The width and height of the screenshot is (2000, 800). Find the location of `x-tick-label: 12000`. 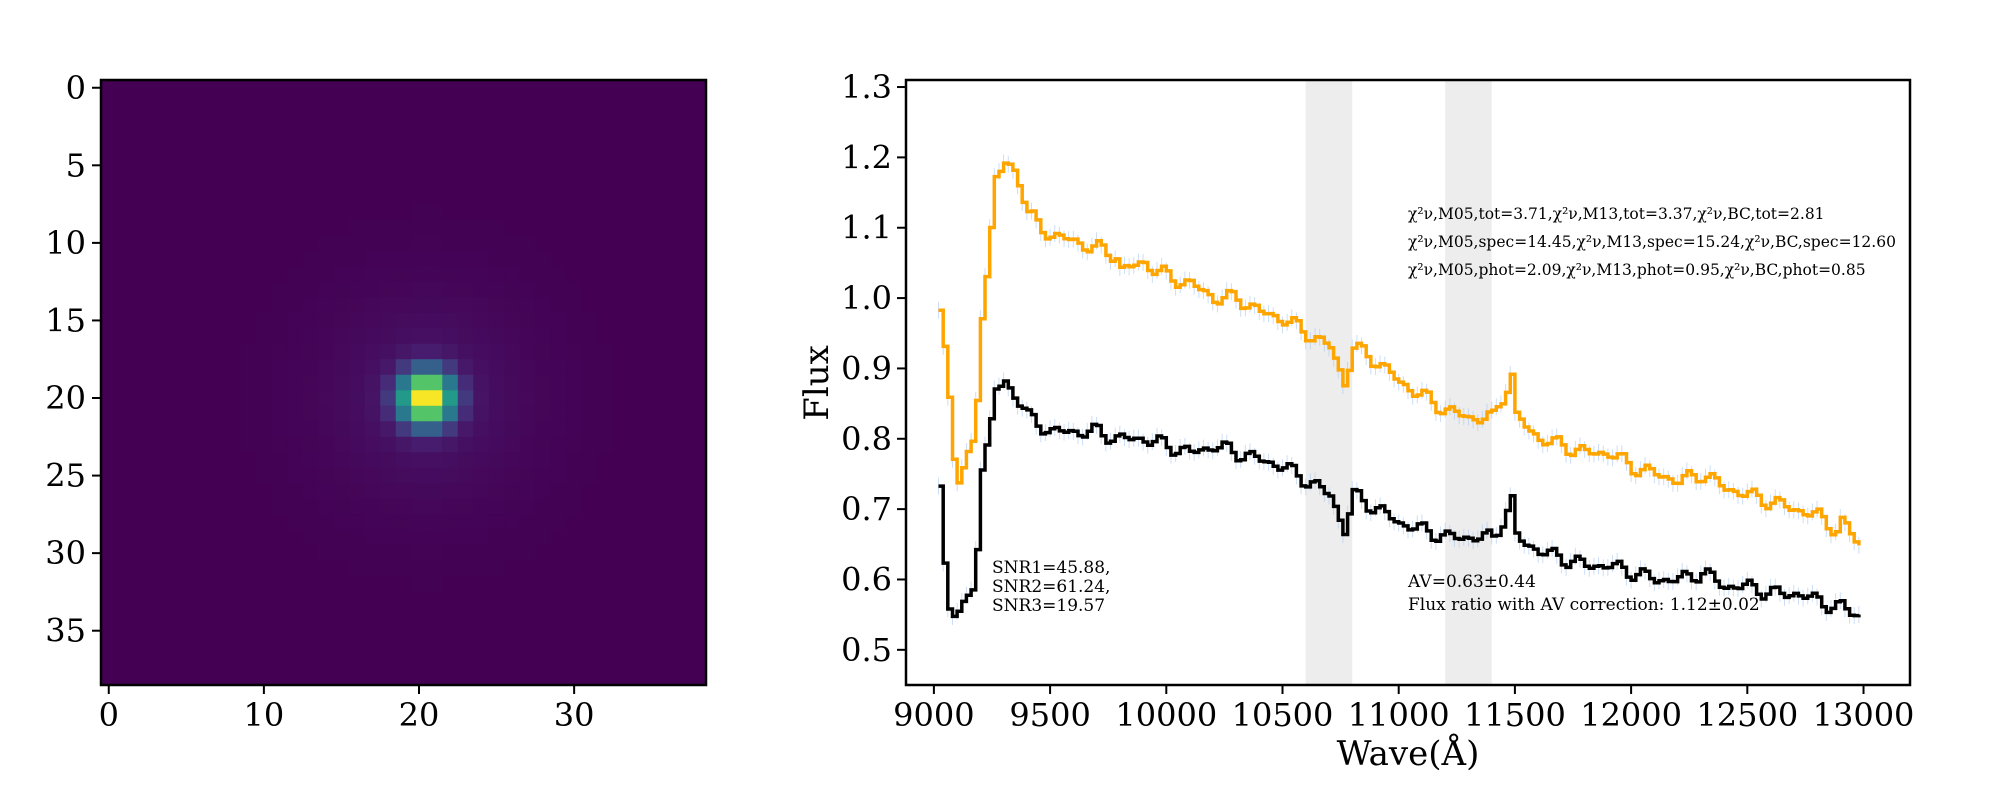

x-tick-label: 12000 is located at coordinates (1631, 715).